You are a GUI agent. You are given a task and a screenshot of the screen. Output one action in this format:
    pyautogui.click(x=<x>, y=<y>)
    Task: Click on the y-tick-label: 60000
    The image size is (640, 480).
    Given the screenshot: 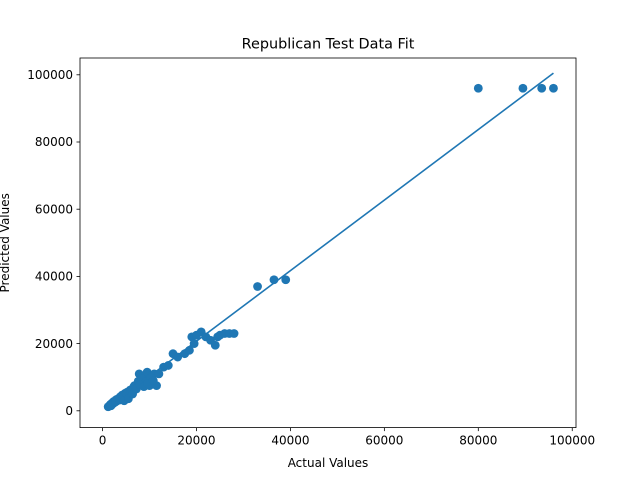 What is the action you would take?
    pyautogui.click(x=54, y=209)
    